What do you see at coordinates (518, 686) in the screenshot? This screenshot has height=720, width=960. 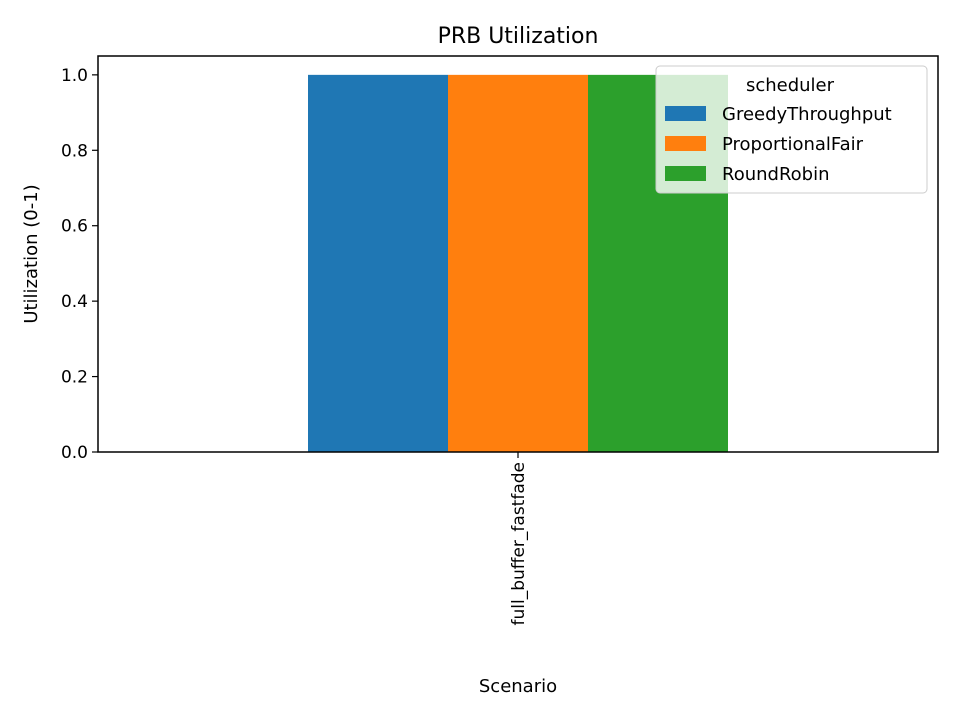 I see `x-axis-label: Scenario` at bounding box center [518, 686].